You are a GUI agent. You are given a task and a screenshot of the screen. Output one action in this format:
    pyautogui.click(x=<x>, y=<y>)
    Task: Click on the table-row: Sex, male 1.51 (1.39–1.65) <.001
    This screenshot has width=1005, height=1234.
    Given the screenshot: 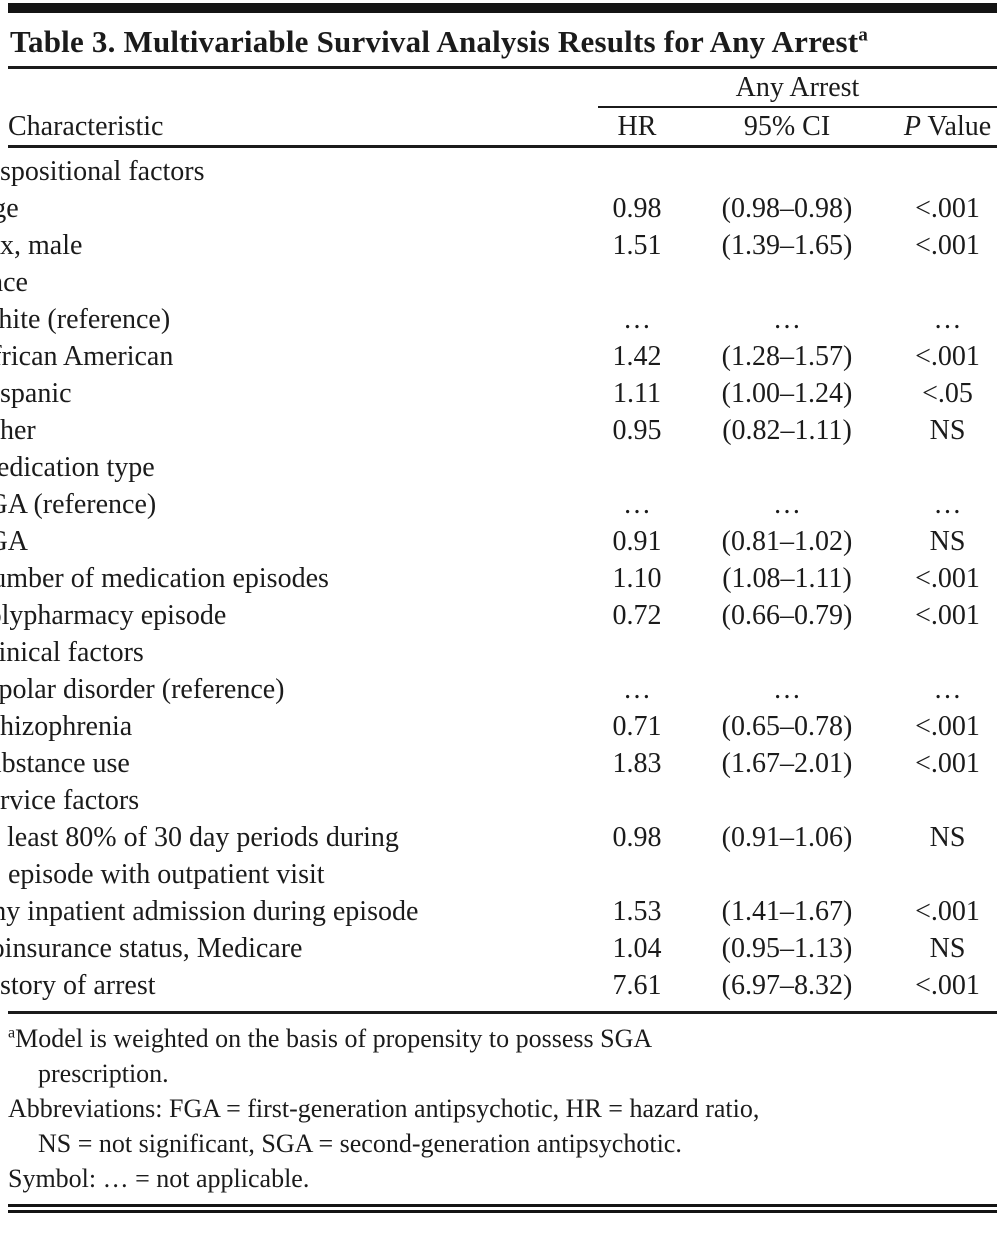 What is the action you would take?
    pyautogui.click(x=498, y=245)
    